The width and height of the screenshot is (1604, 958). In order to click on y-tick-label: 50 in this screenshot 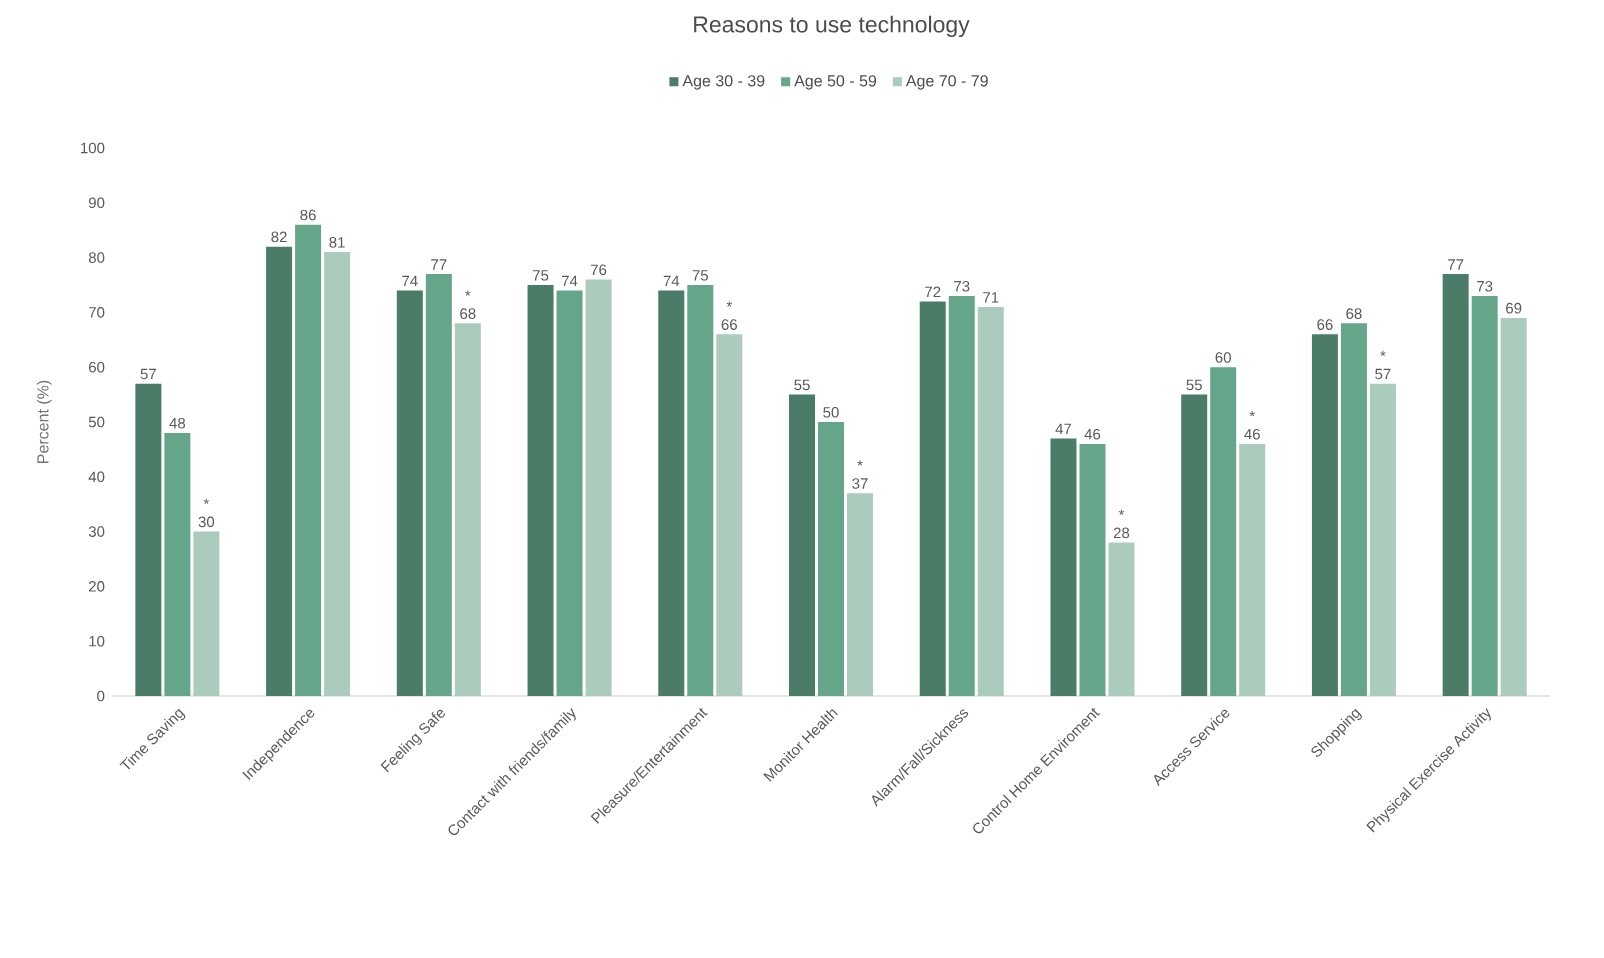, I will do `click(96, 422)`.